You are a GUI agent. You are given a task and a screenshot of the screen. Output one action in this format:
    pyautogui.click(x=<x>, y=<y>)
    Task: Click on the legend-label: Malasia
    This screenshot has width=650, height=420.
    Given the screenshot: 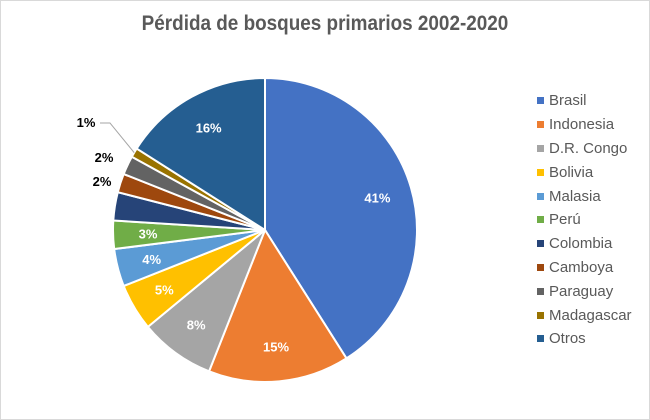 What is the action you would take?
    pyautogui.click(x=575, y=196)
    